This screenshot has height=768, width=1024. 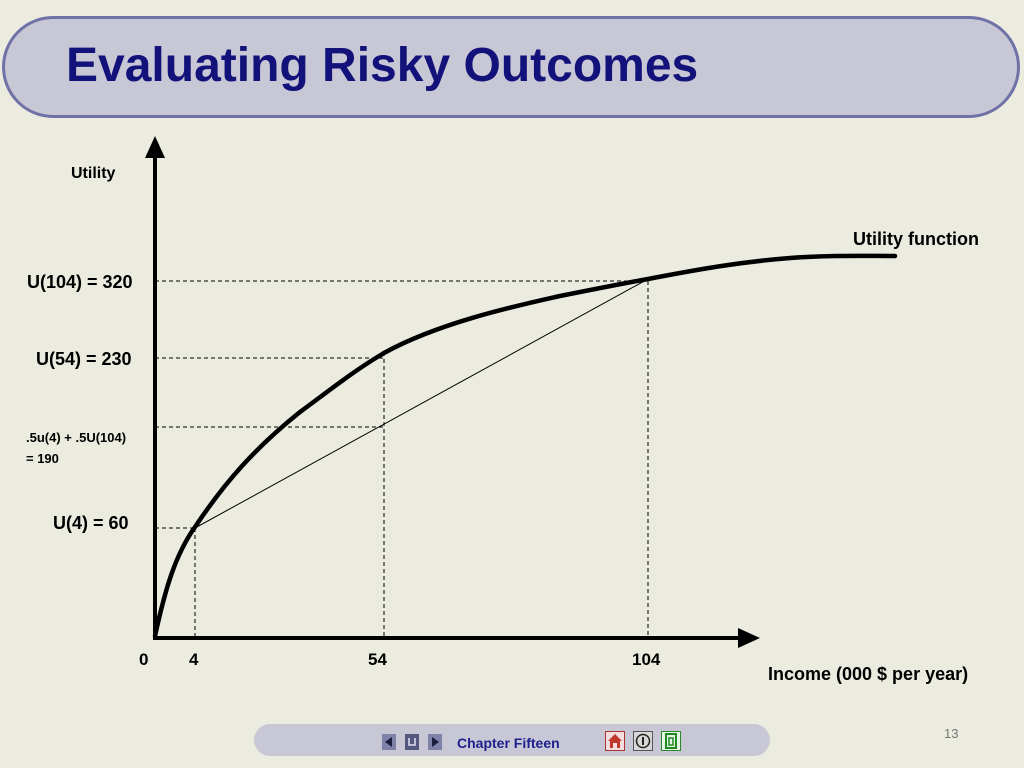 What do you see at coordinates (508, 743) in the screenshot?
I see `chapter-label: Chapter Fifteen` at bounding box center [508, 743].